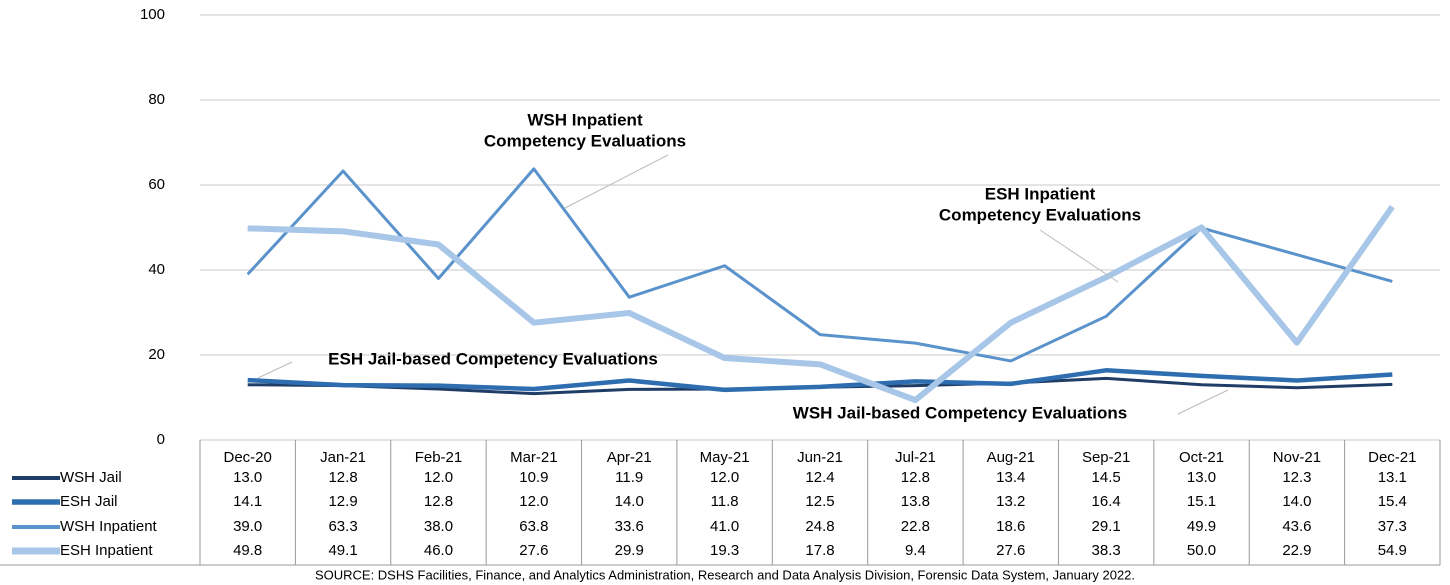  I want to click on table-value: 46.0, so click(438, 550).